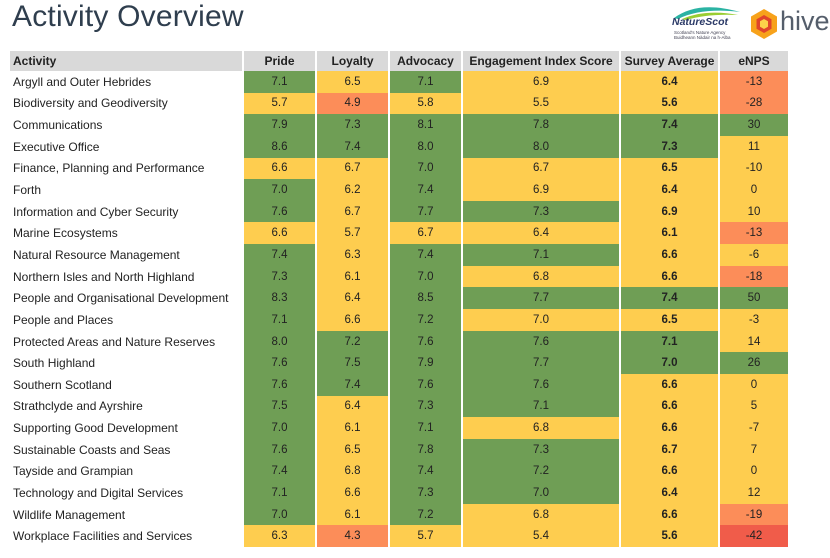  What do you see at coordinates (426, 363) in the screenshot?
I see `cell-advocacy: 7.9` at bounding box center [426, 363].